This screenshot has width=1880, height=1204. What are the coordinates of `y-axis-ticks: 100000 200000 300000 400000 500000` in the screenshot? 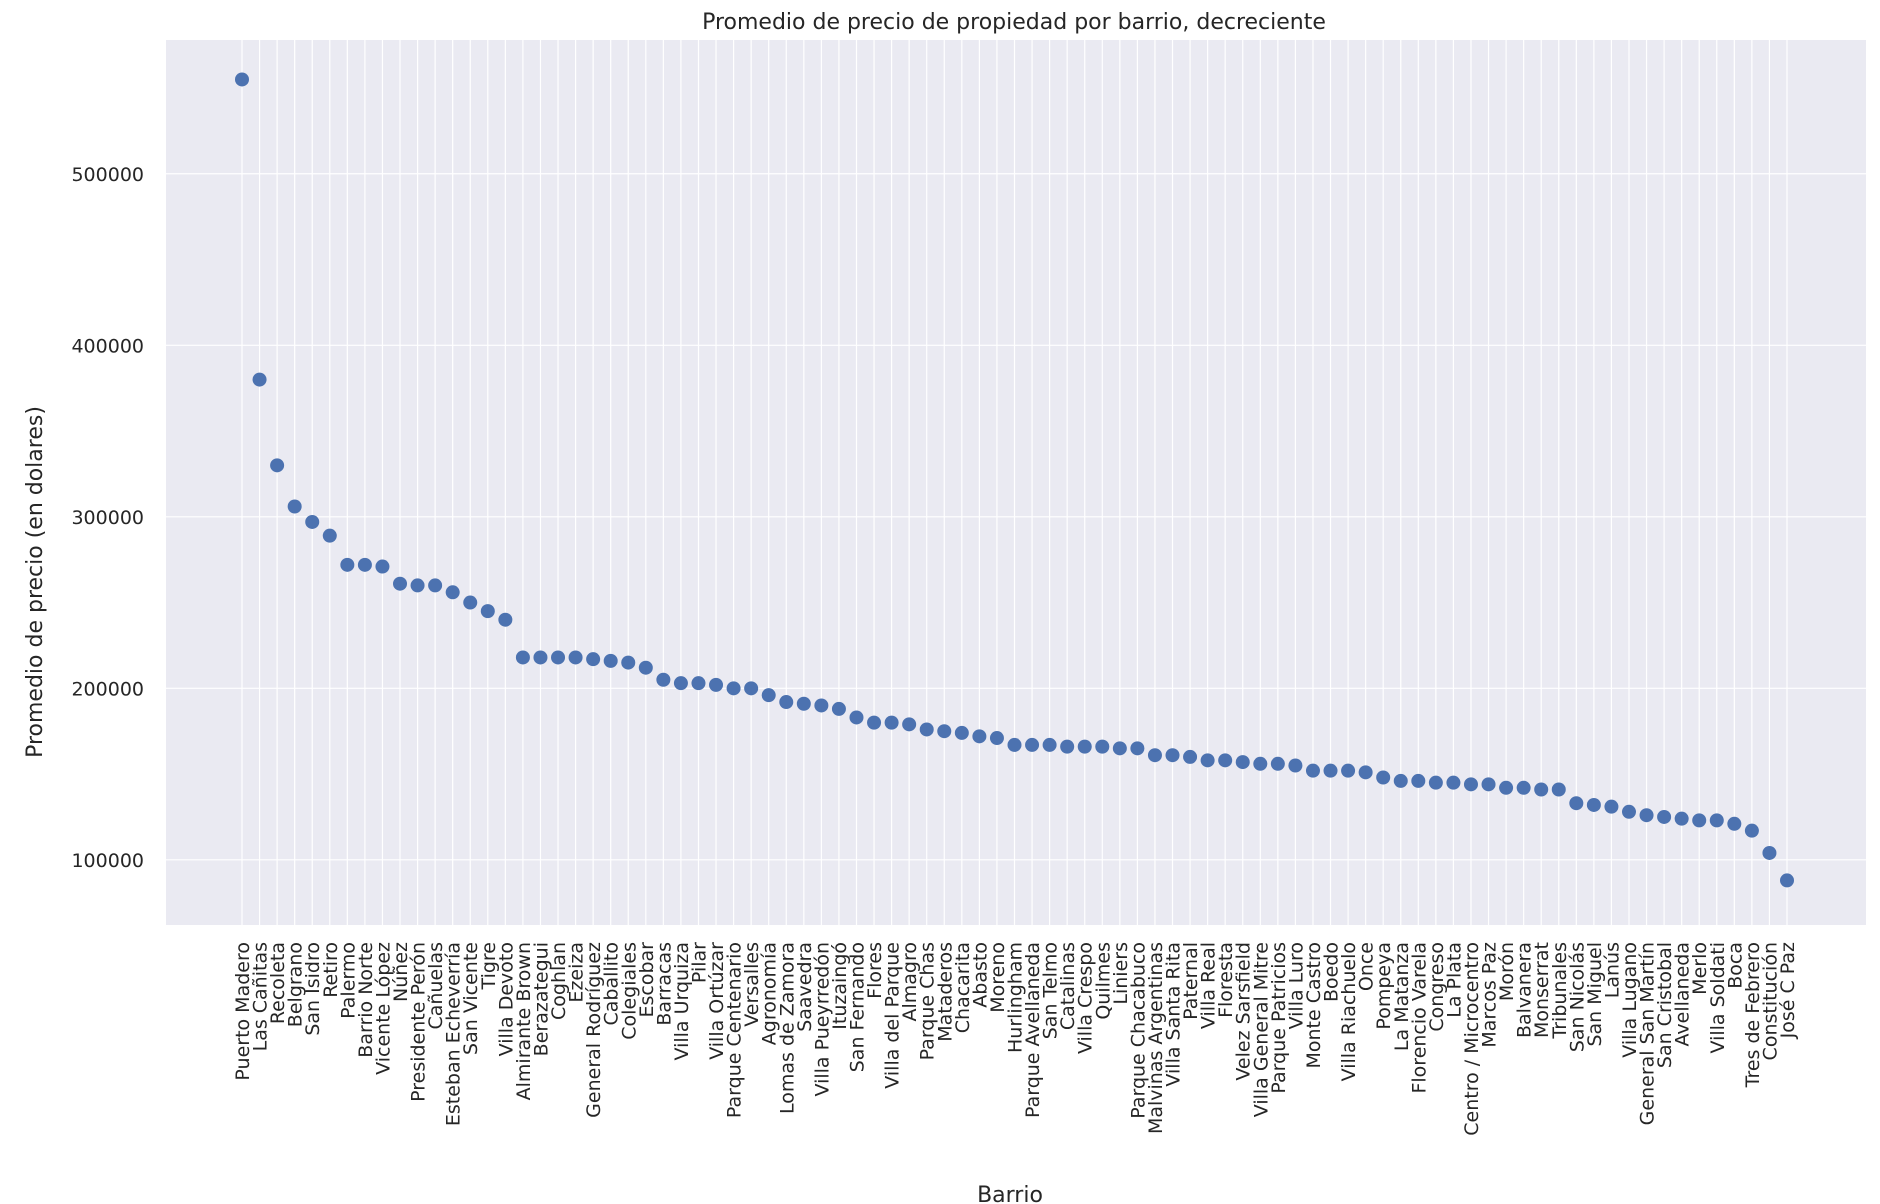 It's located at (107, 518).